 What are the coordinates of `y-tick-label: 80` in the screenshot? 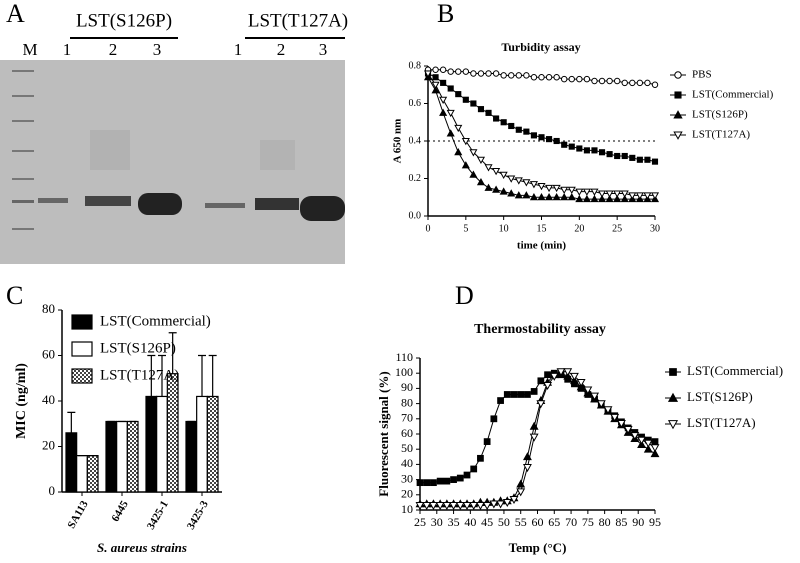 It's located at (48, 308).